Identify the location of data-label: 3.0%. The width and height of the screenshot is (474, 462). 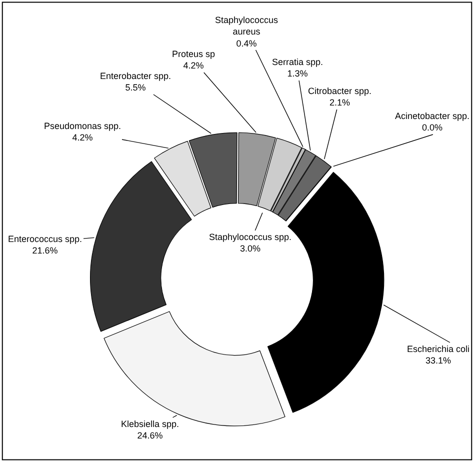
(250, 249).